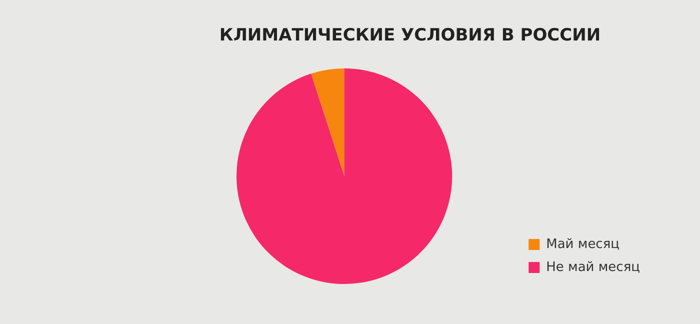 This screenshot has height=324, width=700. What do you see at coordinates (583, 244) in the screenshot?
I see `legend-label: Май месяц` at bounding box center [583, 244].